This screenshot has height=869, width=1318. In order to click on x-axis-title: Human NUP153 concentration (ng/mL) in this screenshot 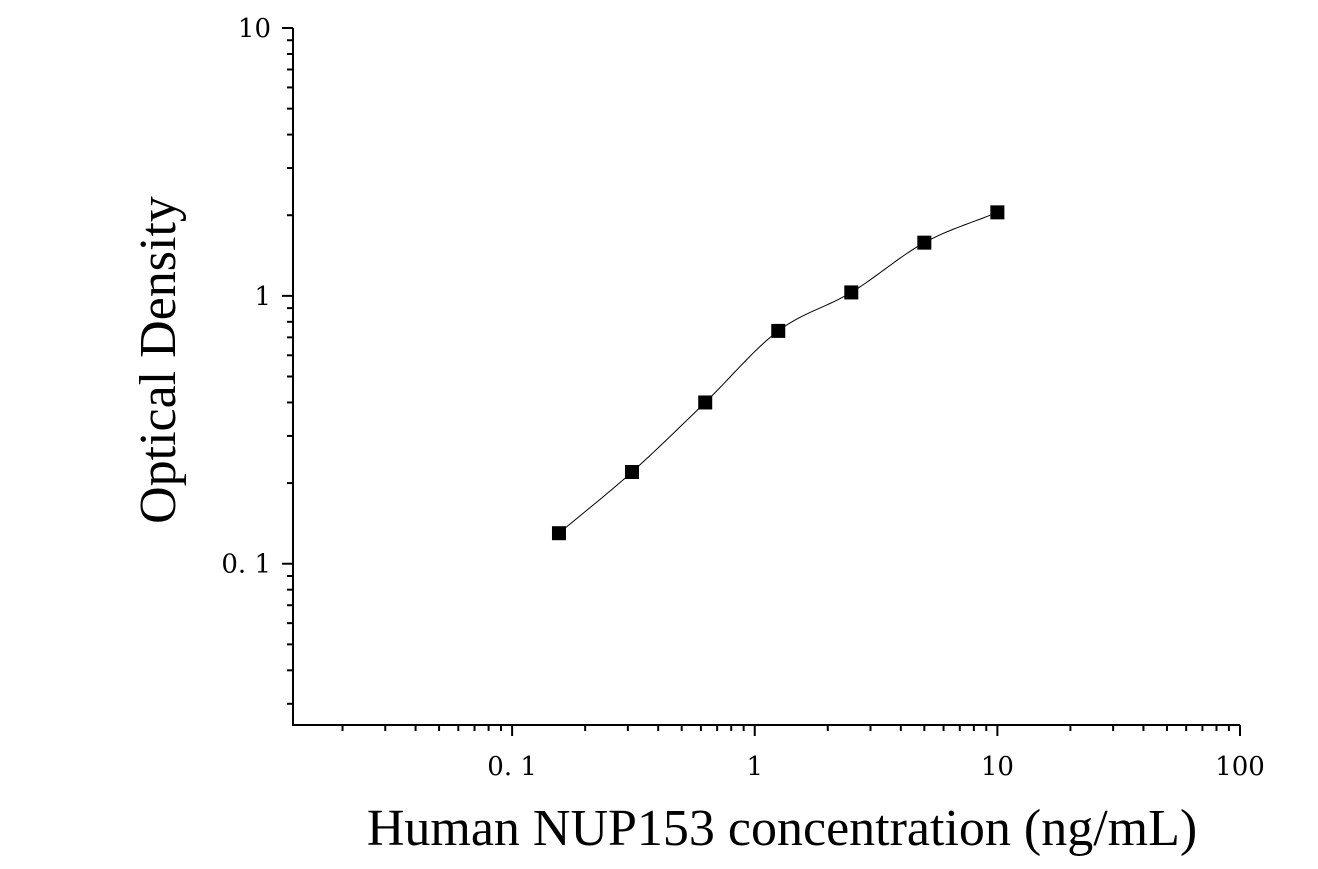, I will do `click(782, 828)`.